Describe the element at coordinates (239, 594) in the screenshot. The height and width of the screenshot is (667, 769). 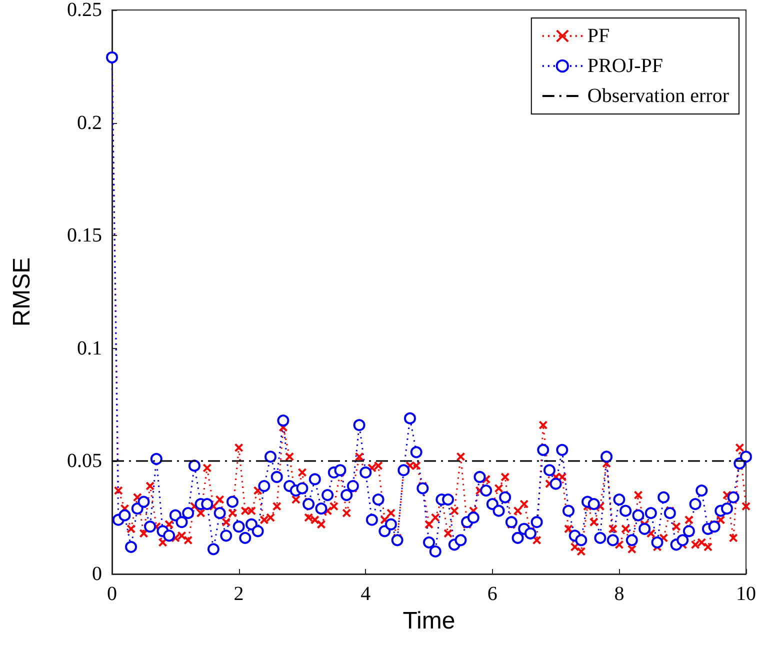
I see `x-tick-label: 2` at that location.